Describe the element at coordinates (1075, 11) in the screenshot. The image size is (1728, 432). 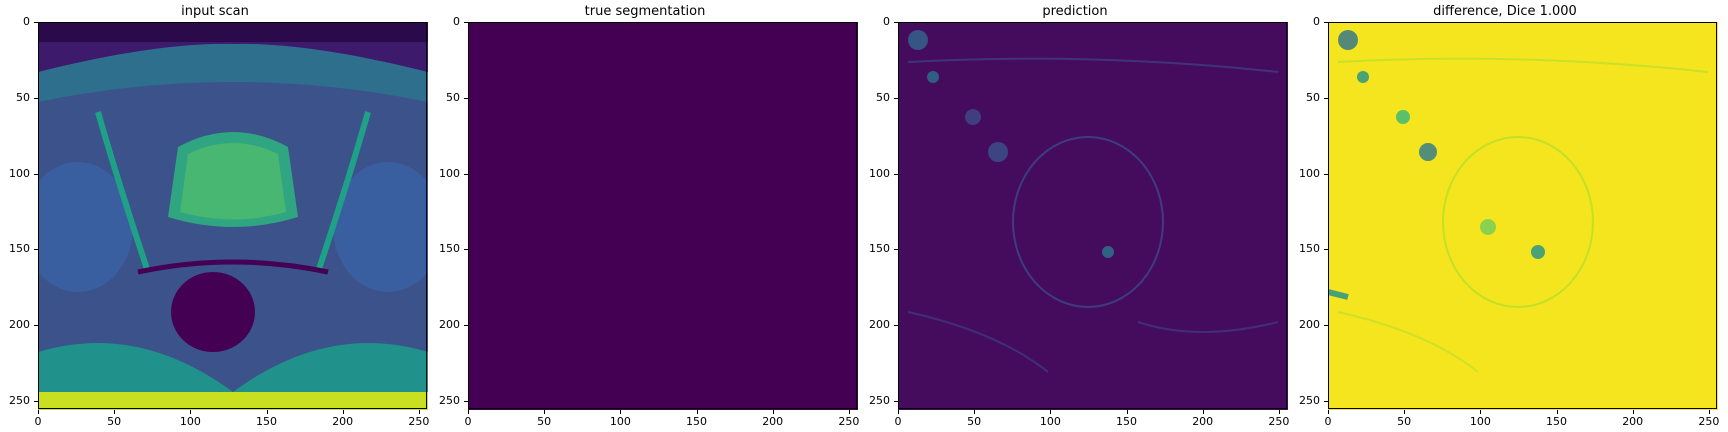
I see `panel-title: prediction` at that location.